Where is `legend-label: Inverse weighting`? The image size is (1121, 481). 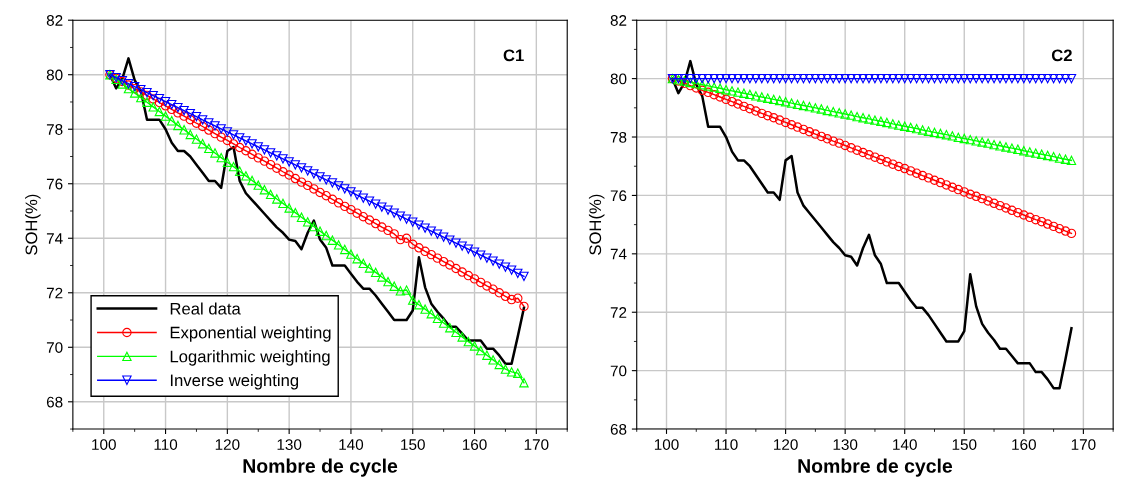 legend-label: Inverse weighting is located at coordinates (234, 381).